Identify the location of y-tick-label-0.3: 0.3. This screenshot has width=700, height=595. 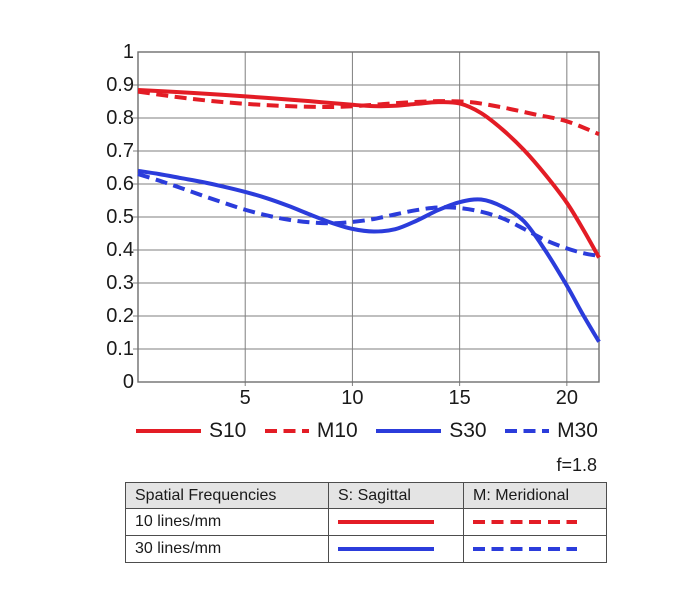
(120, 283).